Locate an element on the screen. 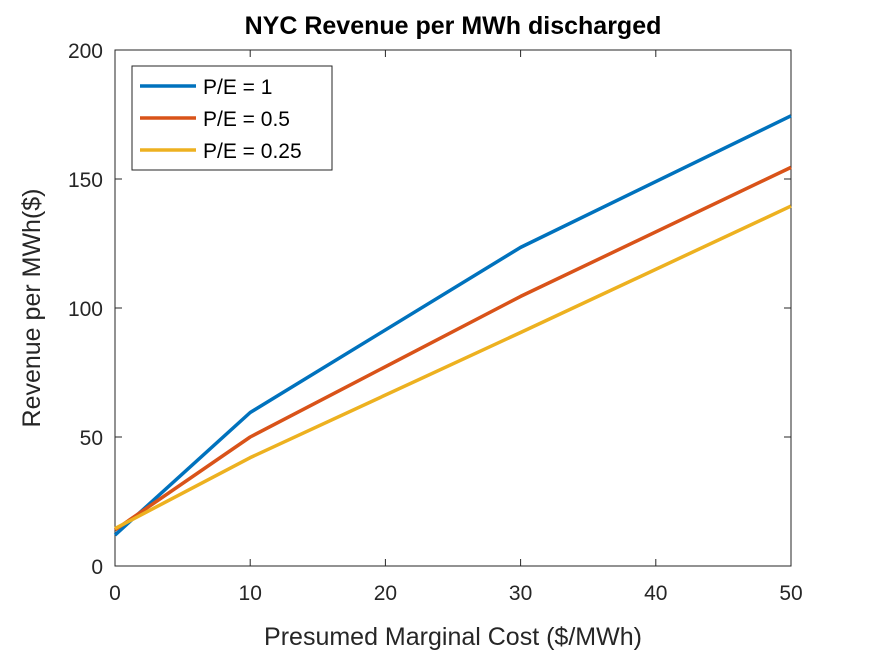 The image size is (875, 656). x-axis-label: Presumed Marginal Cost ($/MWh) is located at coordinates (453, 637).